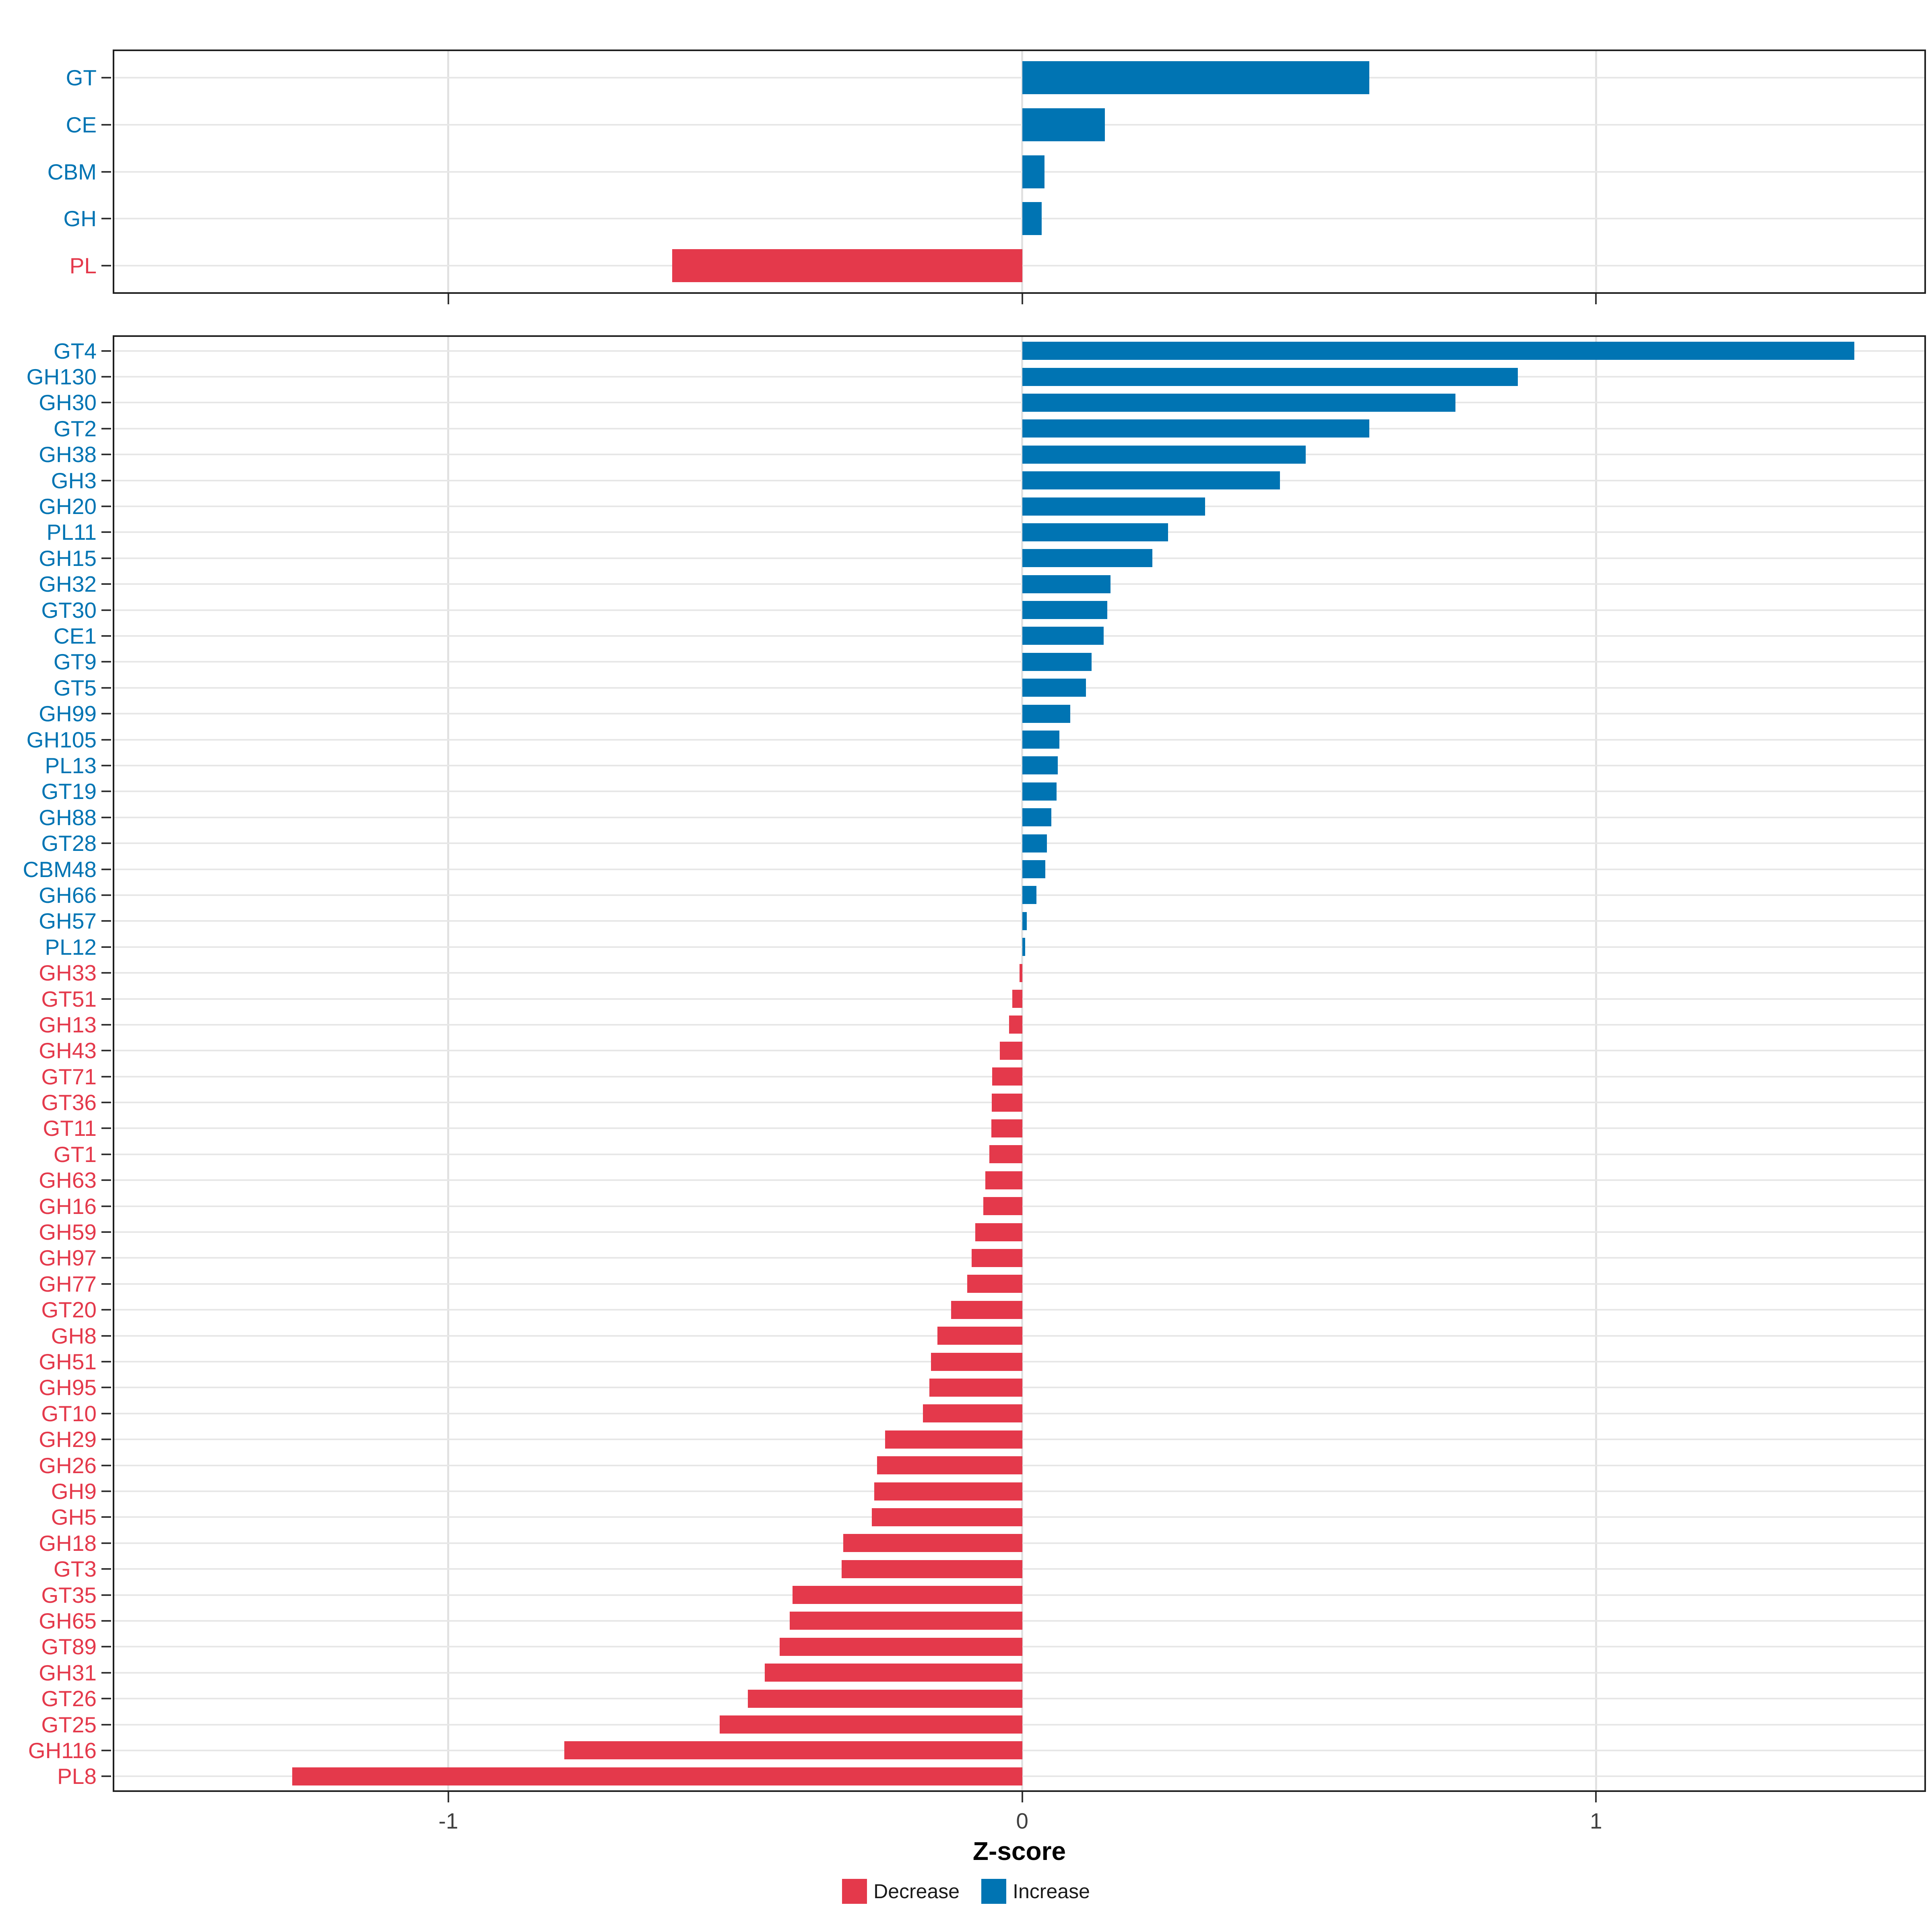 This screenshot has height=1932, width=1932. I want to click on y-axis-label-GT: GT, so click(81, 78).